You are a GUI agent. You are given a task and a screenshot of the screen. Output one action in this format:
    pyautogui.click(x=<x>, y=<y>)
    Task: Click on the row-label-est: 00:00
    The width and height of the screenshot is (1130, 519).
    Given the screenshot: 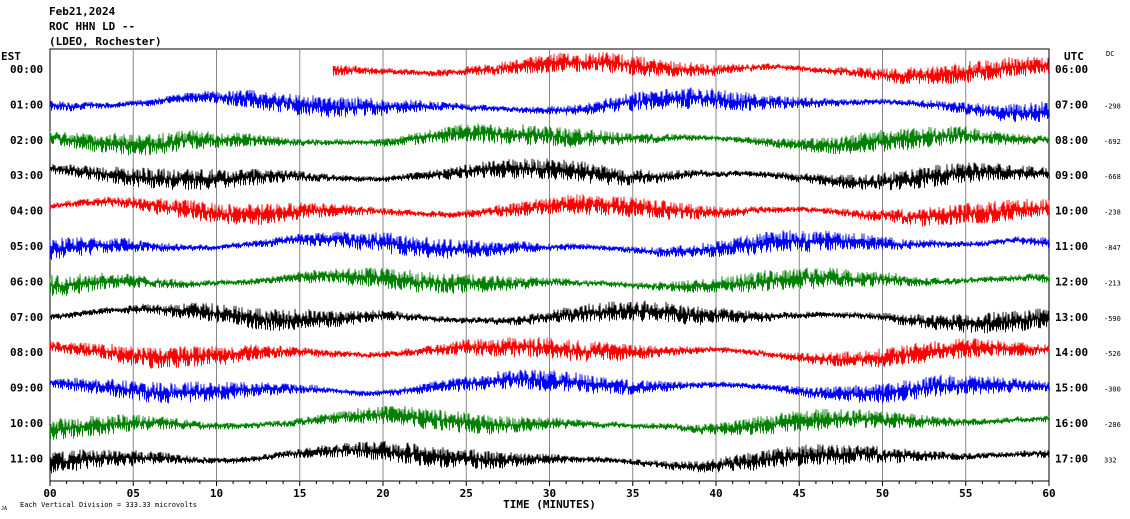 What is the action you would take?
    pyautogui.click(x=26, y=69)
    